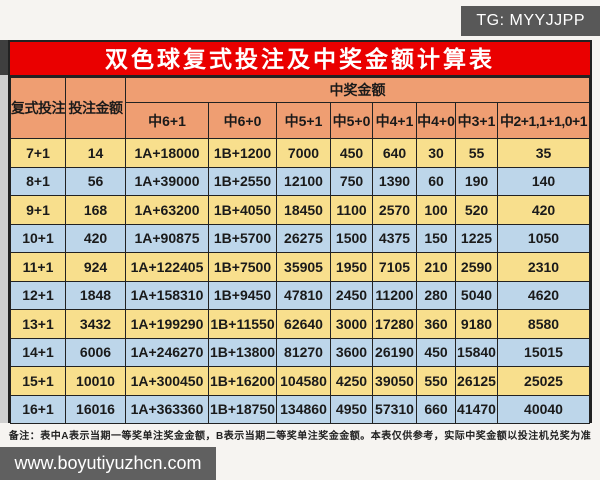 This screenshot has width=600, height=480. What do you see at coordinates (38, 210) in the screenshot?
I see `bet-cell: 9+1` at bounding box center [38, 210].